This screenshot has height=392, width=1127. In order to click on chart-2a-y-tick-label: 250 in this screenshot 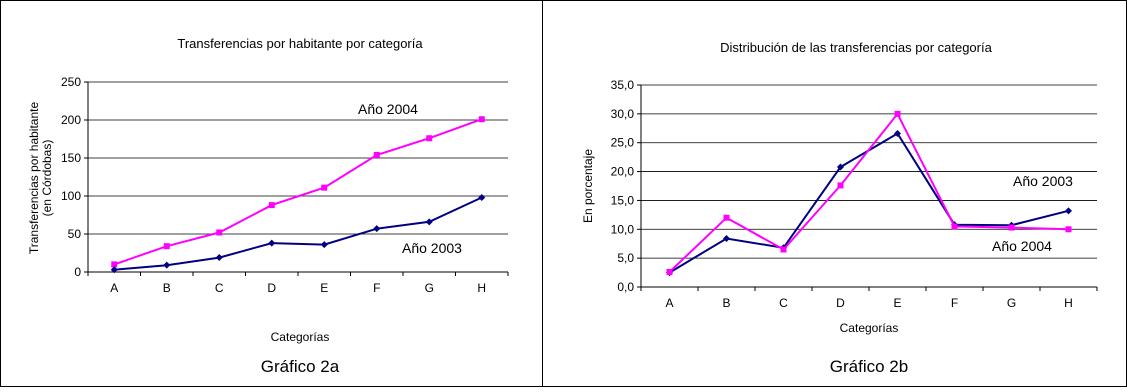, I will do `click(71, 82)`.